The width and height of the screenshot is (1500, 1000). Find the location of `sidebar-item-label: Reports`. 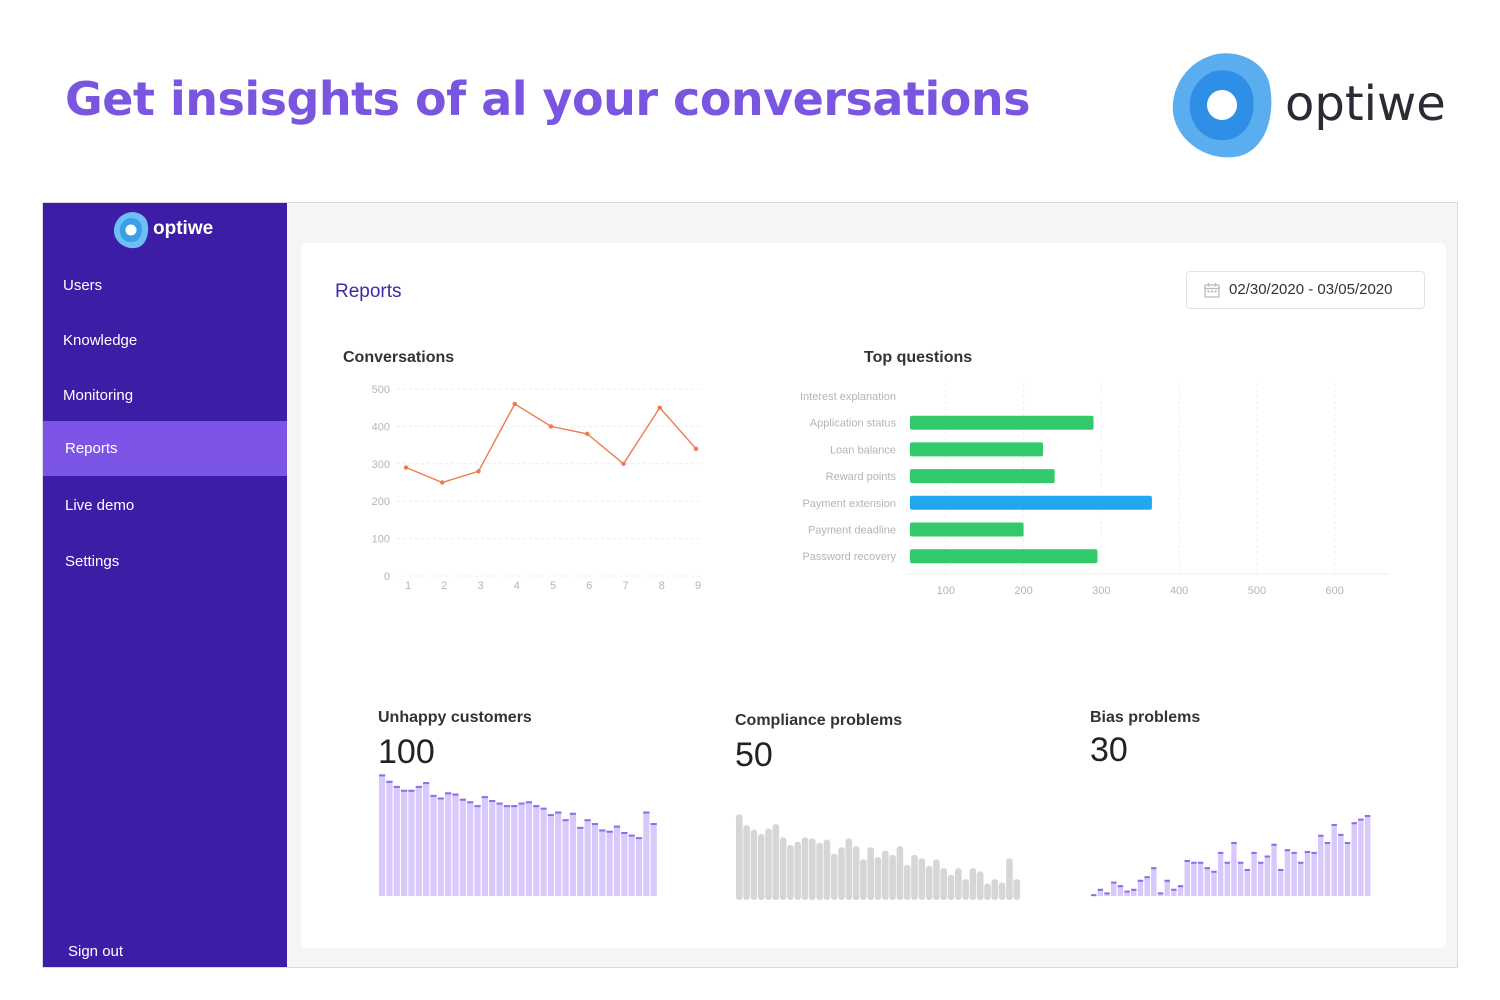

sidebar-item-label: Reports is located at coordinates (91, 448).